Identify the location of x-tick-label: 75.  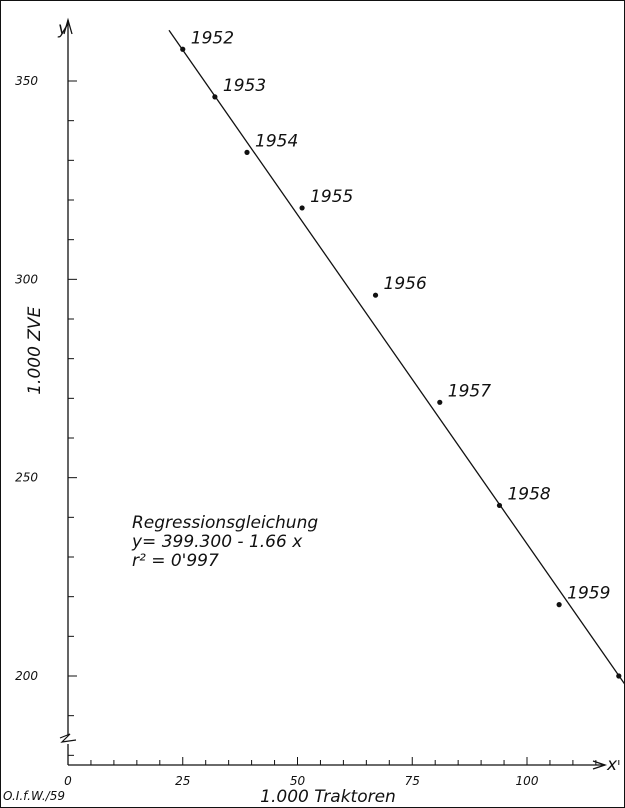
(412, 781).